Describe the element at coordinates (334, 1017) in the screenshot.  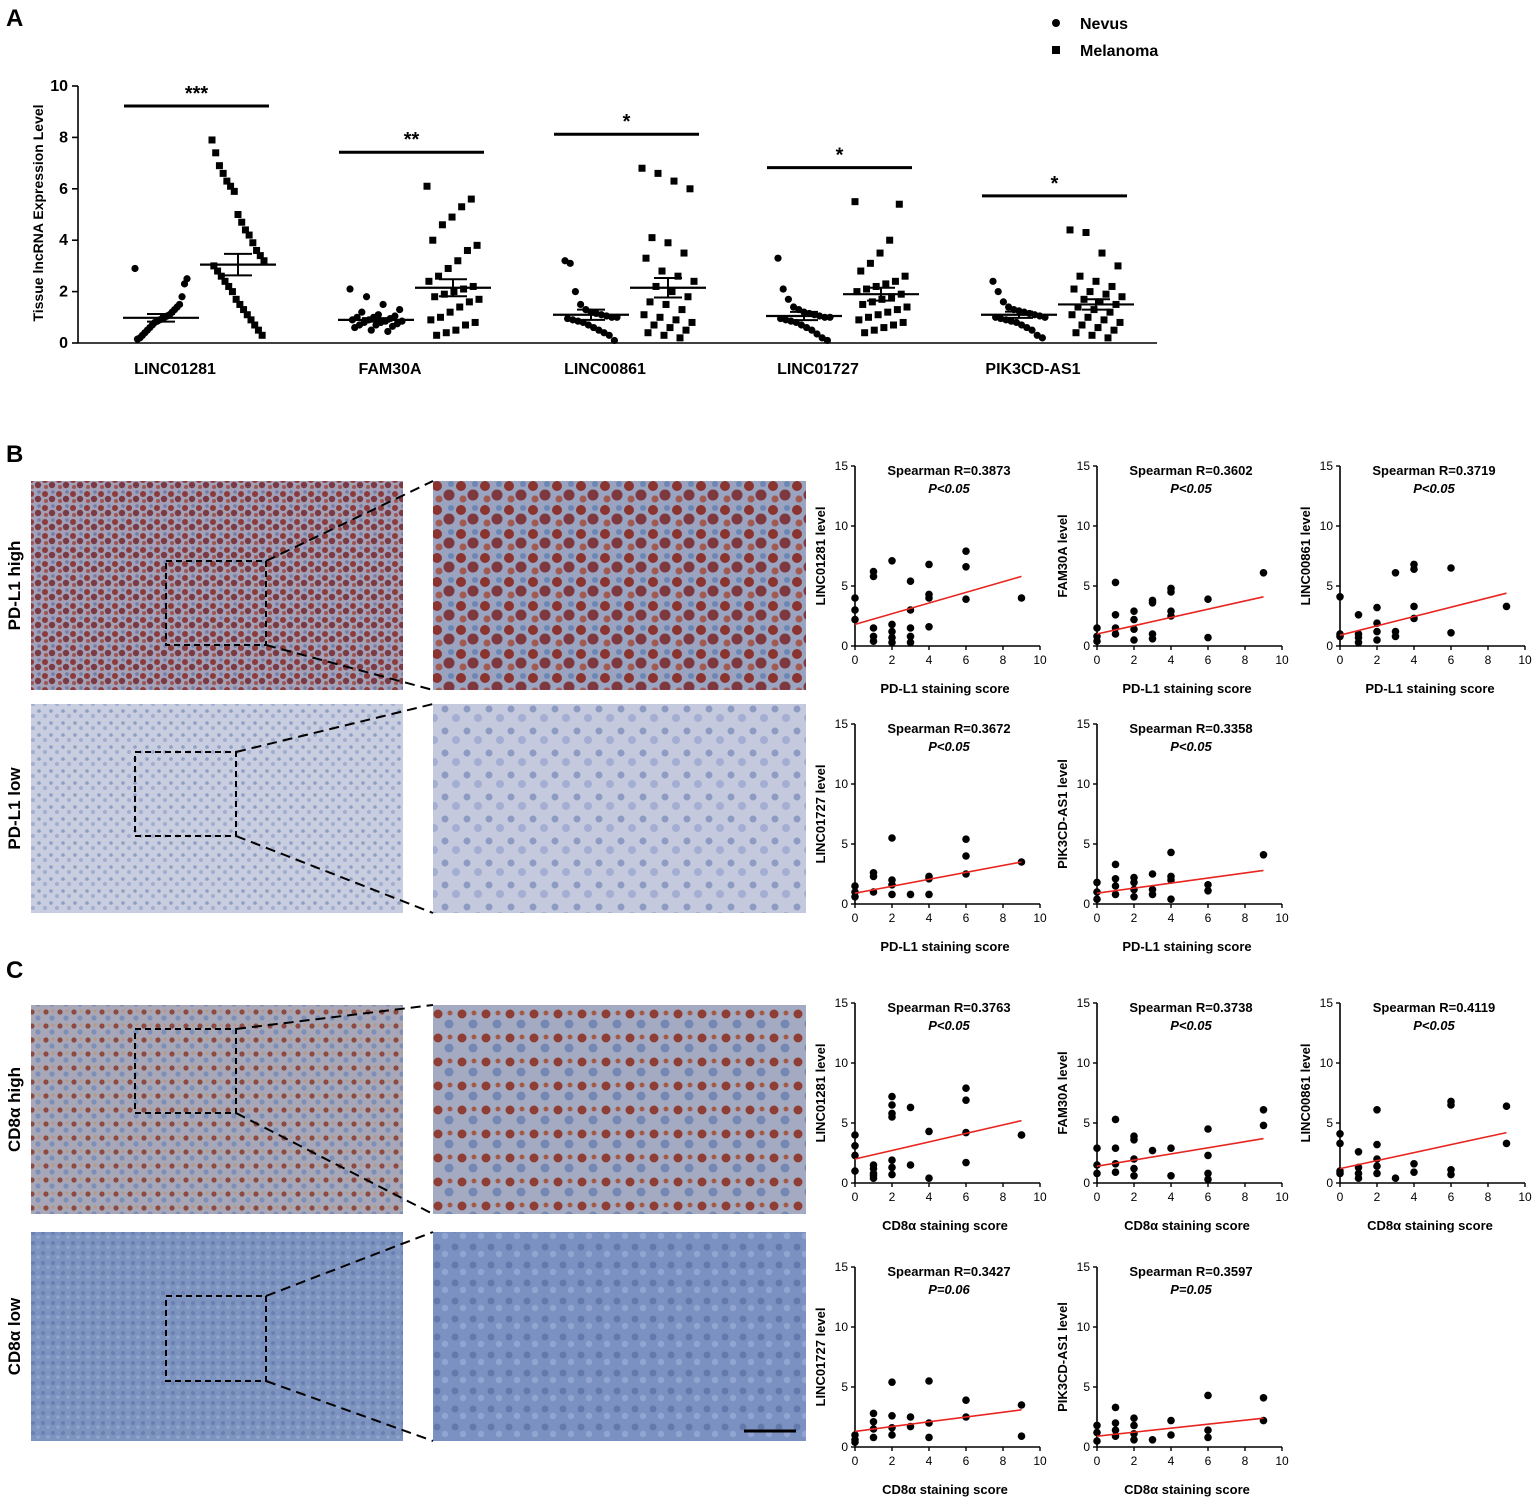
I see `zoom-connector` at that location.